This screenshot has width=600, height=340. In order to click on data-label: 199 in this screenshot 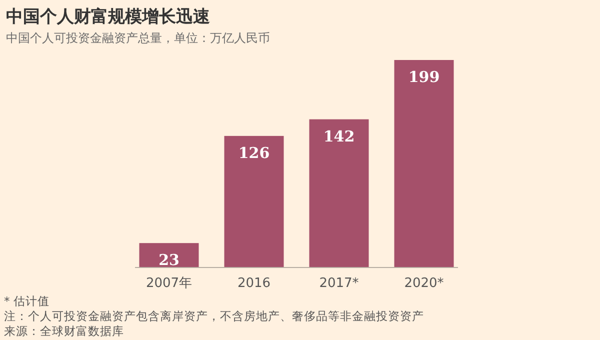, I will do `click(424, 77)`.